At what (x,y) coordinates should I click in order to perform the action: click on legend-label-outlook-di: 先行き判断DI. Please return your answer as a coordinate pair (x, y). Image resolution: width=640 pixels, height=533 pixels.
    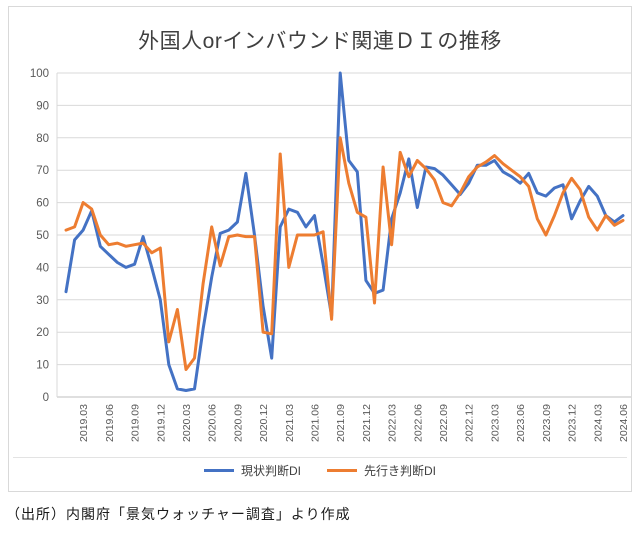
    Looking at the image, I should click on (400, 471).